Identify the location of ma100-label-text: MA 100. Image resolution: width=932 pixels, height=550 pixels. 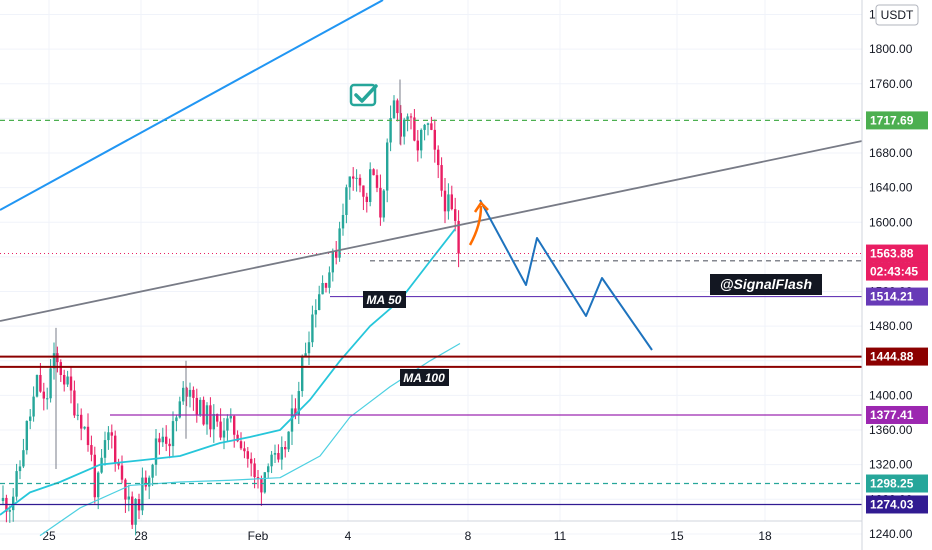
(424, 378).